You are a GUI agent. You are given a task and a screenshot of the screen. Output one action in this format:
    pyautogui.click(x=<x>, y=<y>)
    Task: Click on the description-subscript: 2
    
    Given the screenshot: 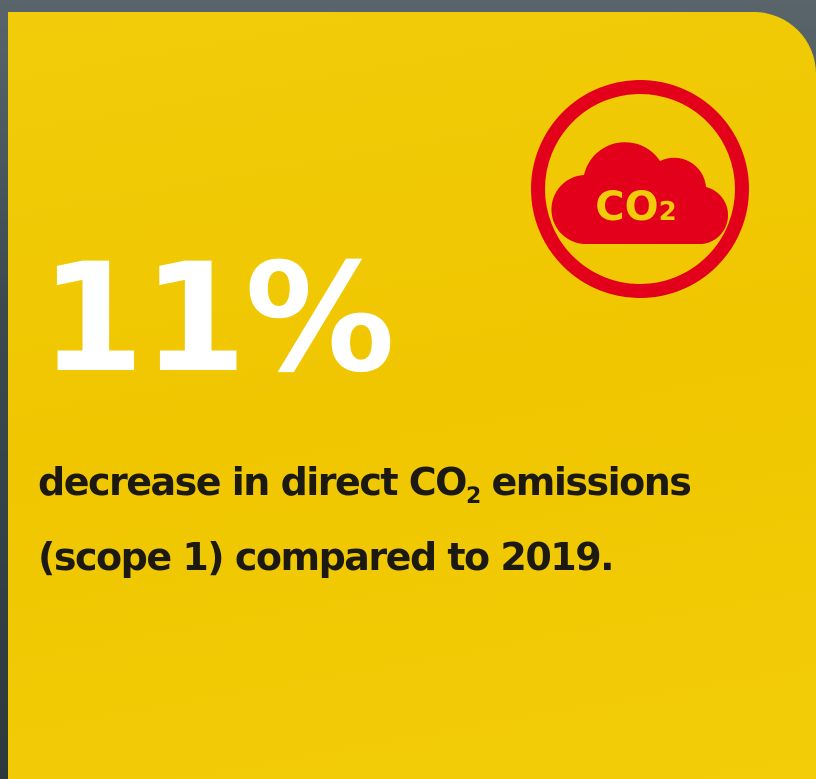 What is the action you would take?
    pyautogui.click(x=473, y=496)
    